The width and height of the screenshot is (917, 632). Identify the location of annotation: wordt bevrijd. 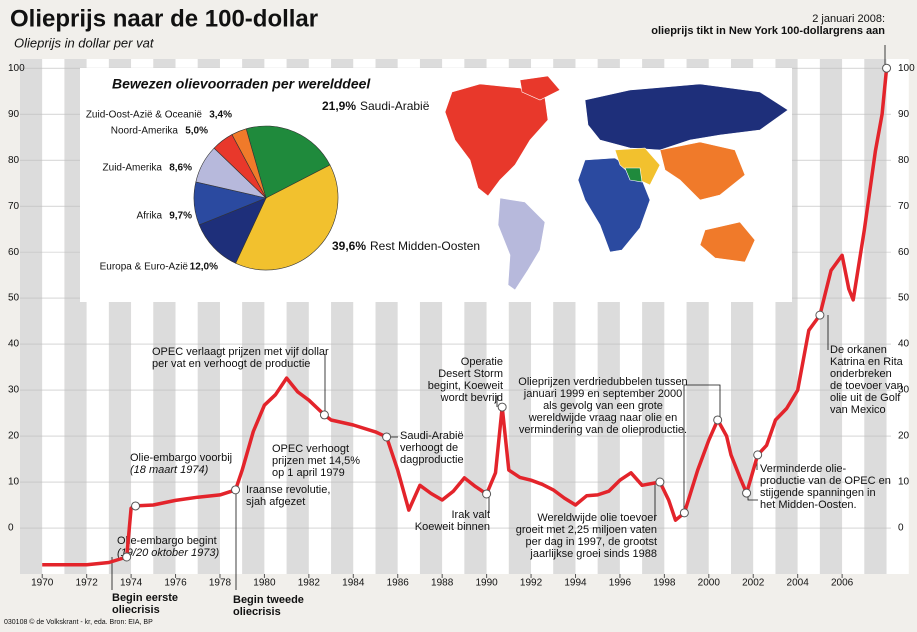
(471, 398).